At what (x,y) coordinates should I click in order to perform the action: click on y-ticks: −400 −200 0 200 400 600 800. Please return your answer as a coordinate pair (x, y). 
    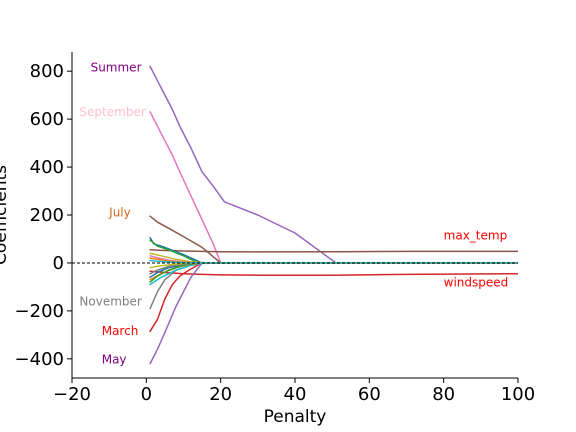
    Looking at the image, I should click on (43, 215).